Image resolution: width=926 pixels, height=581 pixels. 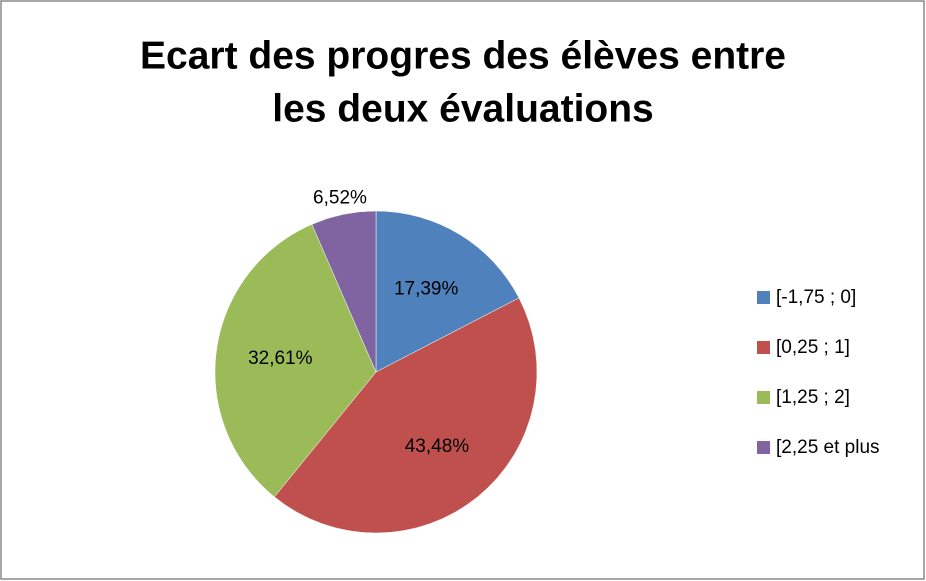 What do you see at coordinates (813, 397) in the screenshot?
I see `legend-label: [1,25 ; 2]` at bounding box center [813, 397].